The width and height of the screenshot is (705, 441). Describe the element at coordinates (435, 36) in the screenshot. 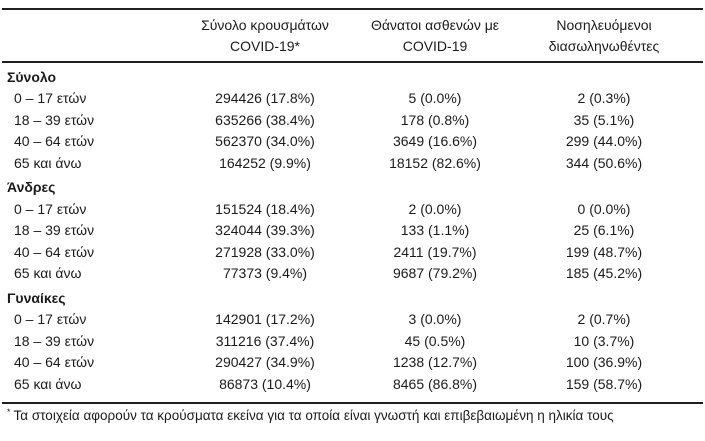

I see `column-header-deaths: Θάνατοι ασθενών με COVID-19` at that location.